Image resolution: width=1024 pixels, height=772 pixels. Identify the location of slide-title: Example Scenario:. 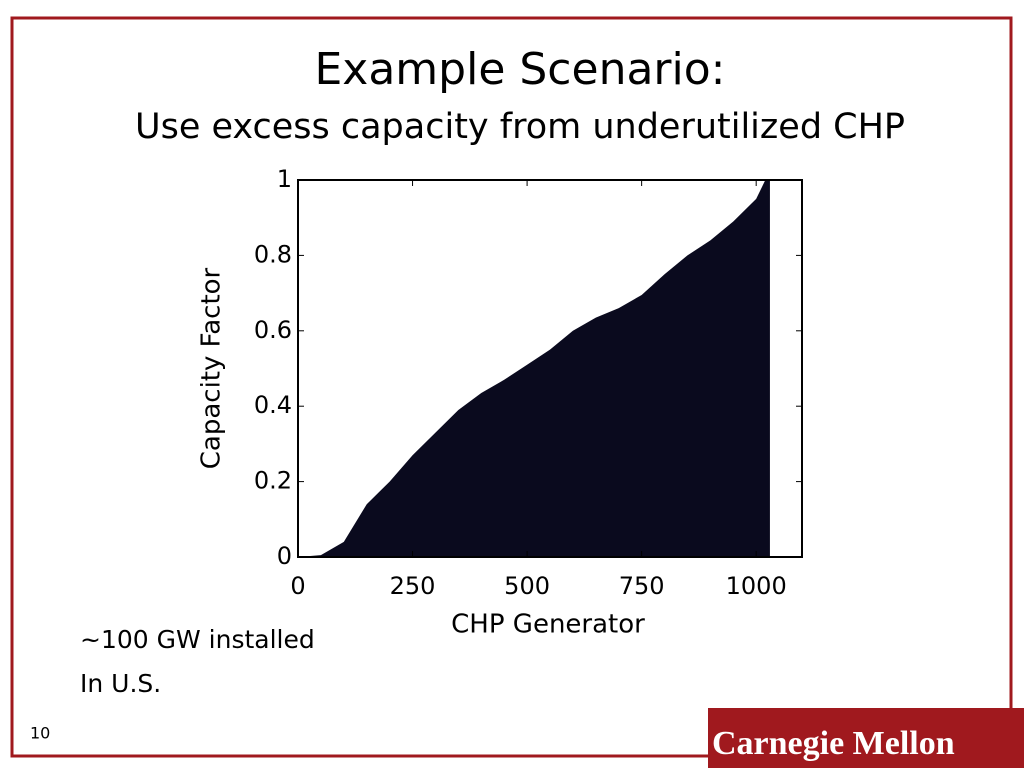
(520, 69).